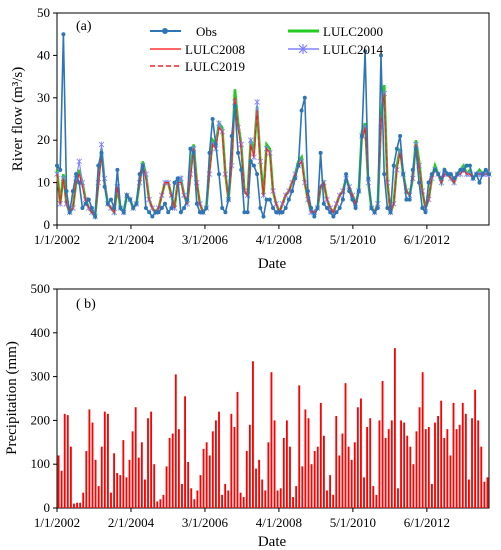 This screenshot has width=501, height=550. I want to click on svg-text: LULC2019, so click(215, 66).